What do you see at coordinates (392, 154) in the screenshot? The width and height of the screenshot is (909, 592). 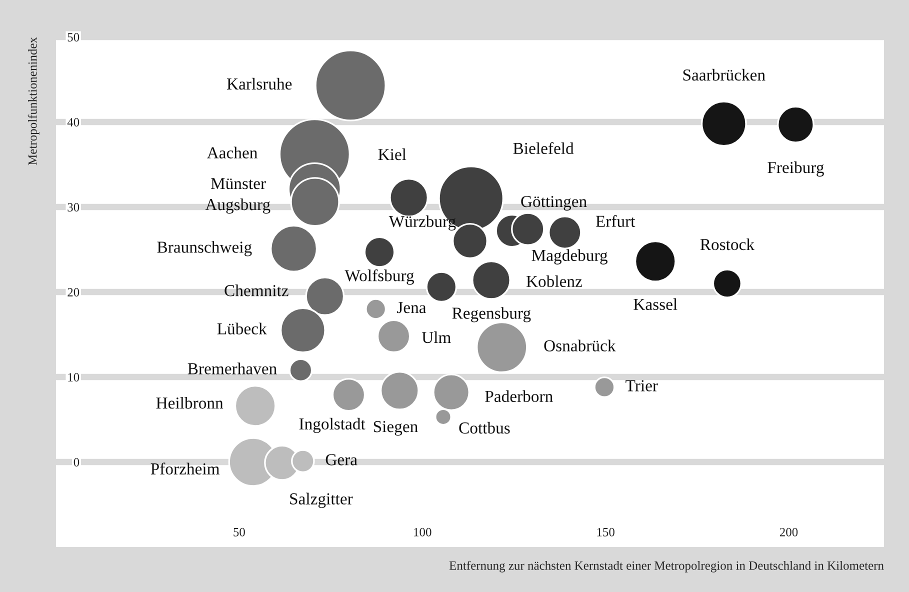 I see `series-label: Kiel` at bounding box center [392, 154].